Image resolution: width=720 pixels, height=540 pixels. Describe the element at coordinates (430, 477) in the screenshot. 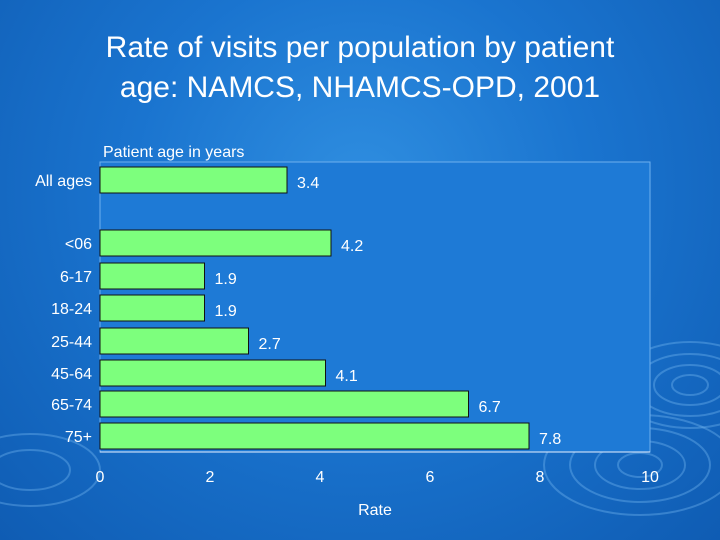

I see `x-tick-label-3: 6` at that location.